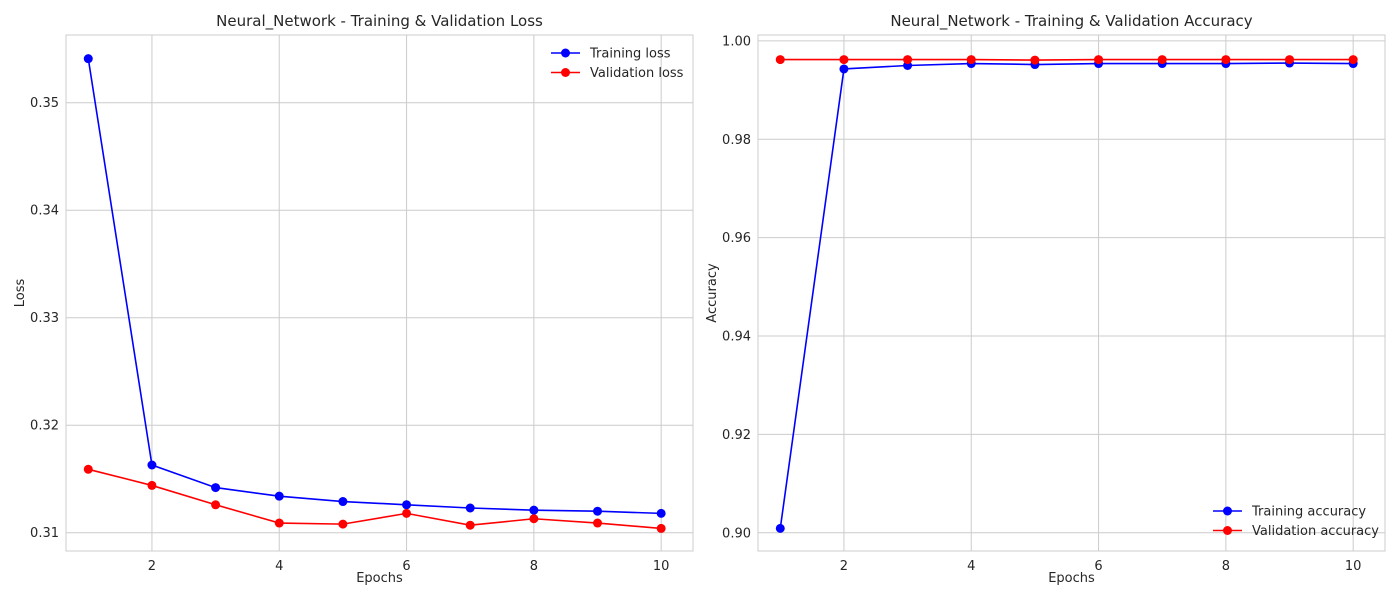 The height and width of the screenshot is (600, 1400). Describe the element at coordinates (44, 103) in the screenshot. I see `y-tick-label: 0.35` at that location.